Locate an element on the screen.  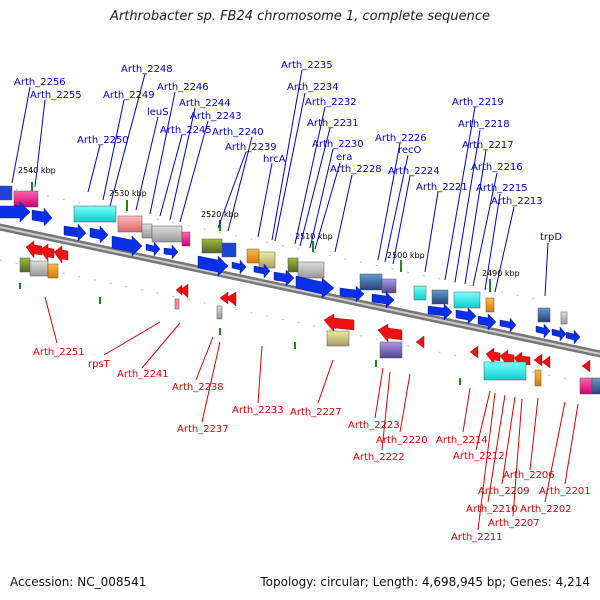
gene-label: rpsT is located at coordinates (99, 364).